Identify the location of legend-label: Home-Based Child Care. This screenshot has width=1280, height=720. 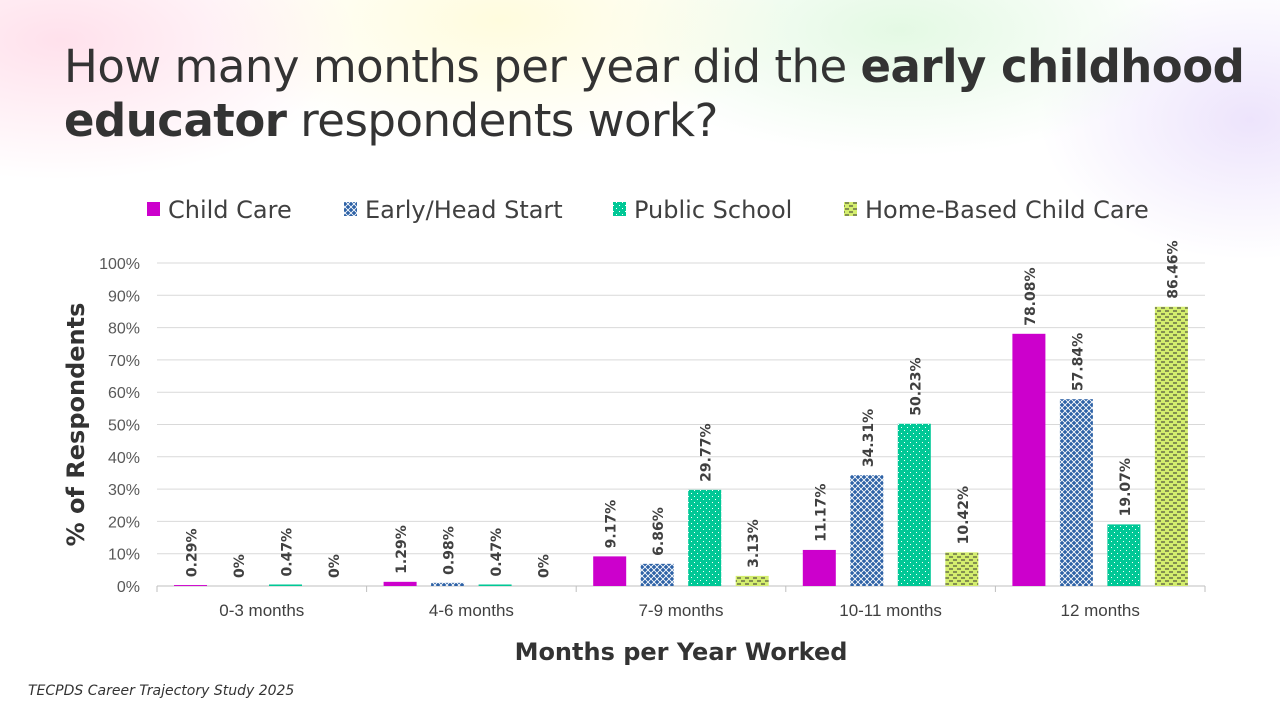
(1007, 210).